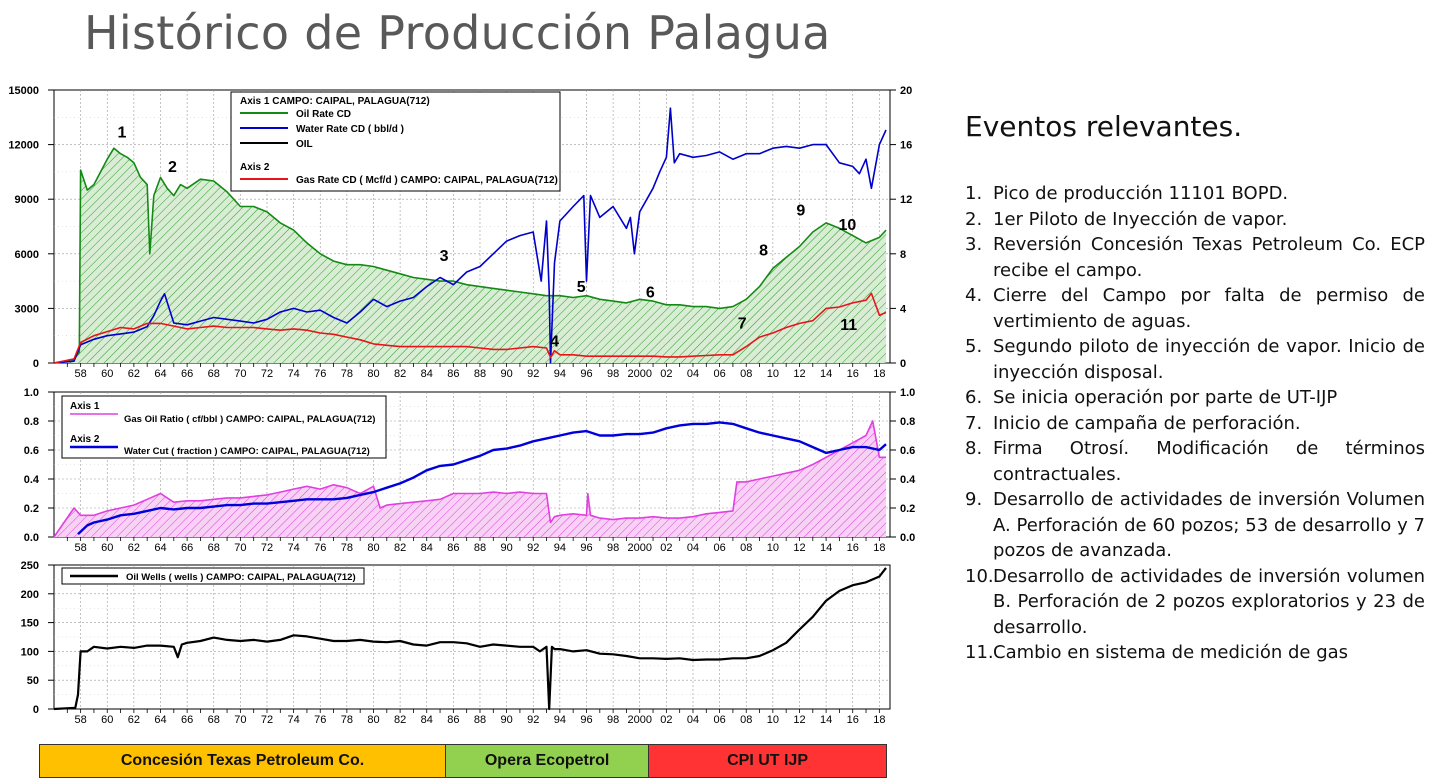 The width and height of the screenshot is (1449, 784). What do you see at coordinates (470, 328) in the screenshot?
I see `series-line` at bounding box center [470, 328].